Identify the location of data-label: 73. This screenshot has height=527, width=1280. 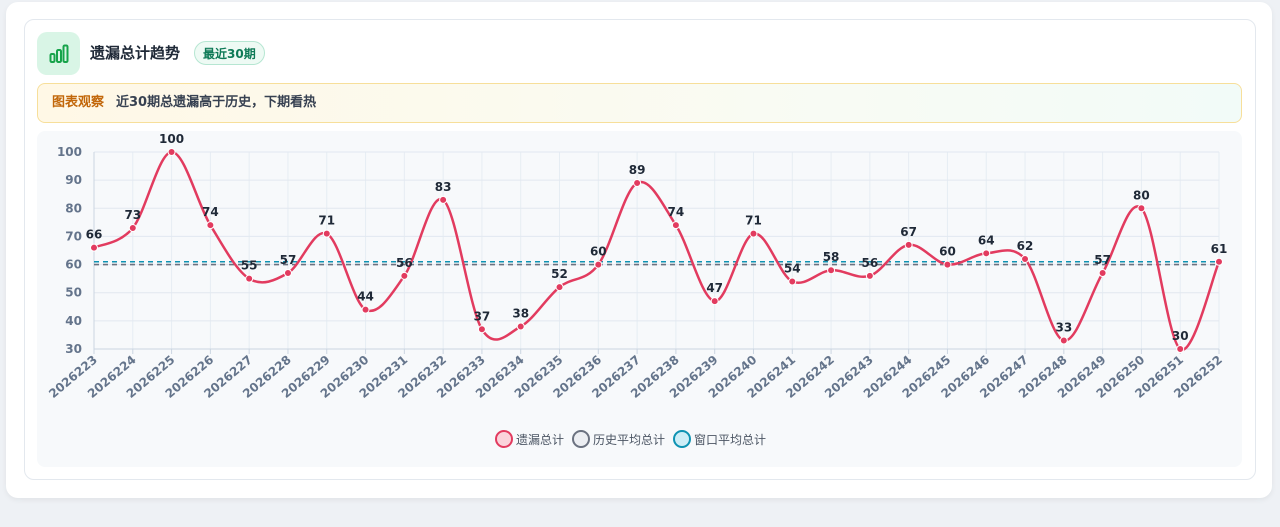
(132, 215).